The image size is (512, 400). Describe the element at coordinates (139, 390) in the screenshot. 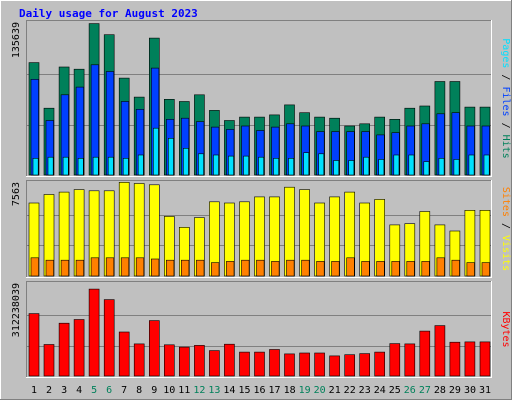

I see `x-tick-label-day-8: 8` at that location.